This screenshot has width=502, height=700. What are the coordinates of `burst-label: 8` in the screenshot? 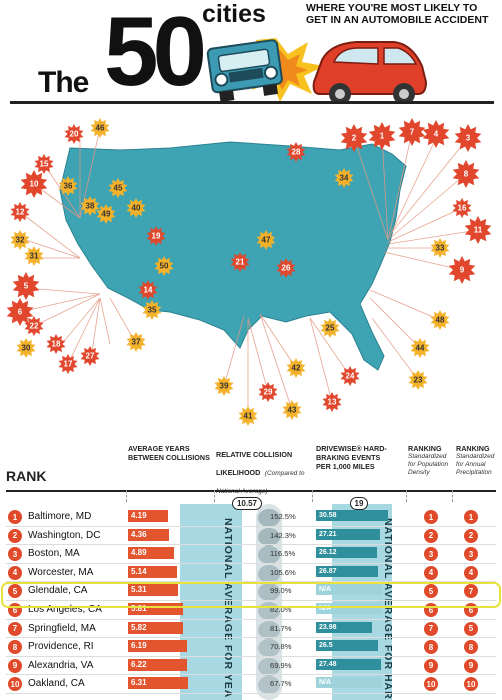 It's located at (466, 174).